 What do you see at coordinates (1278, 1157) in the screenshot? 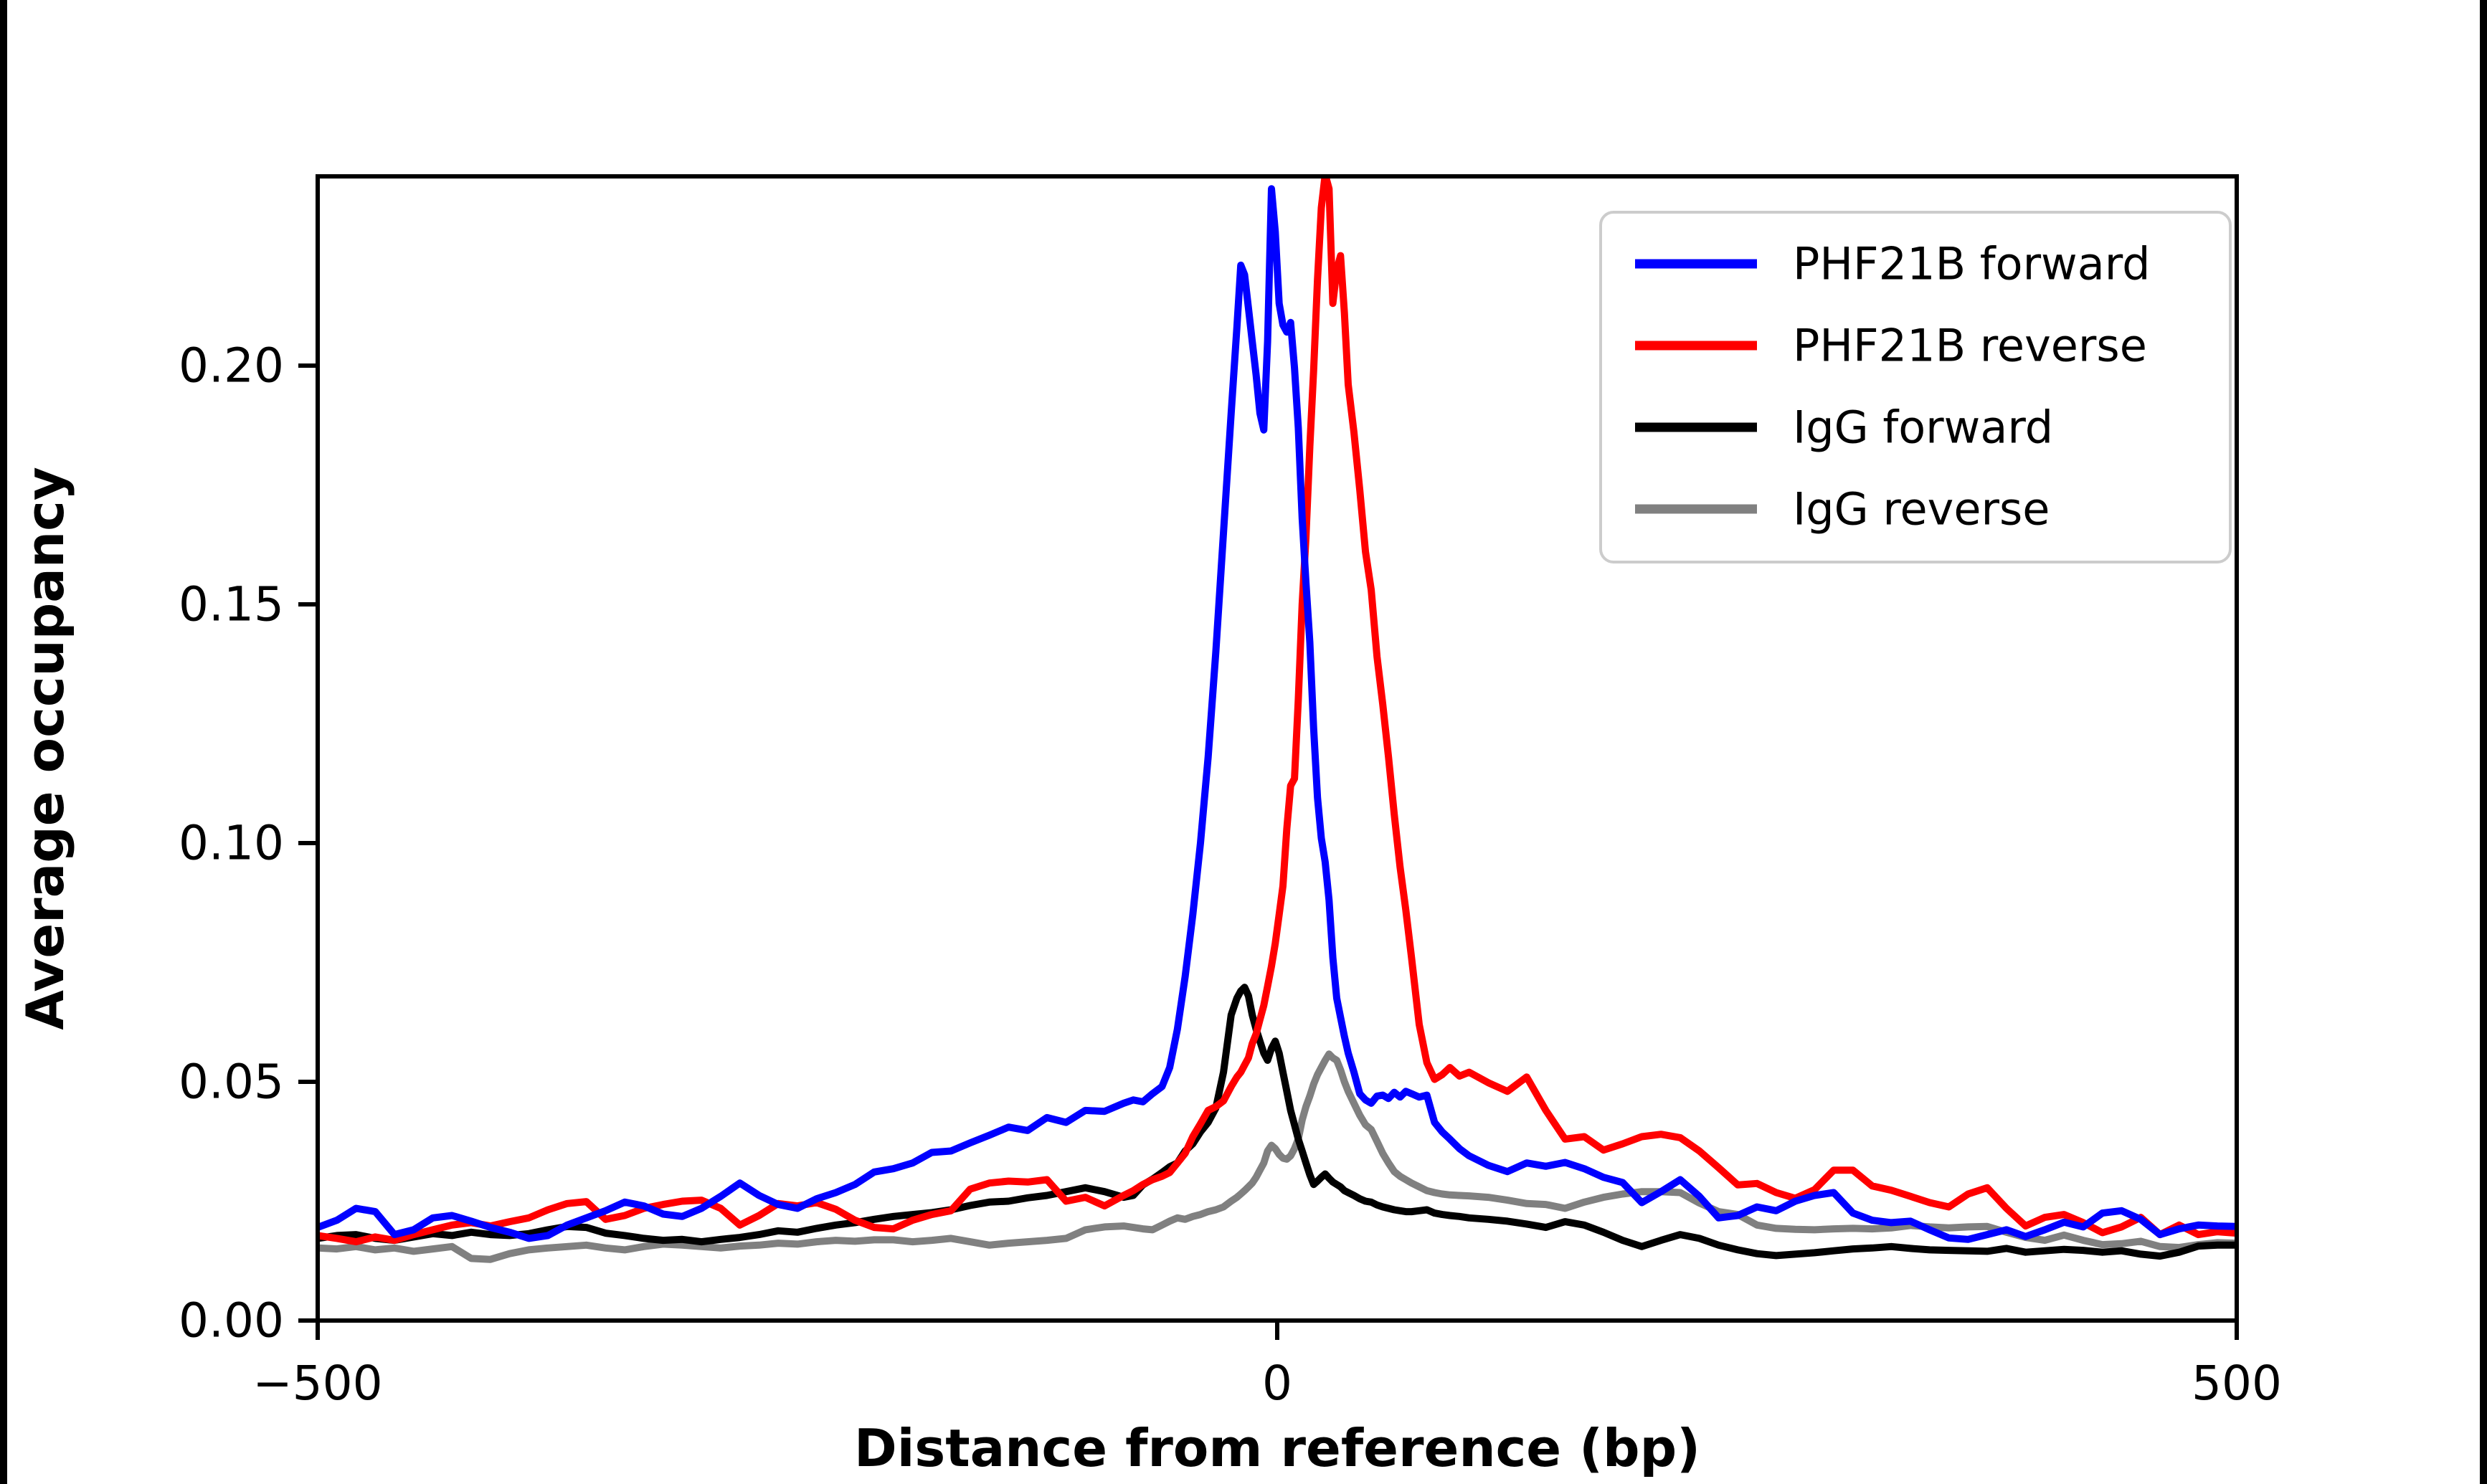
I see `series-line-igg-reverse` at bounding box center [1278, 1157].